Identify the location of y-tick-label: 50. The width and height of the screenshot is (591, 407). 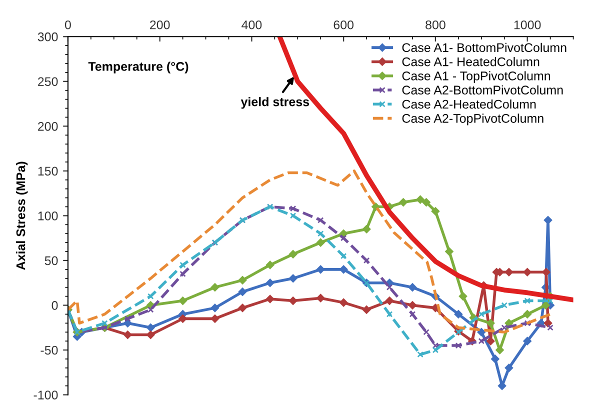
(51, 261).